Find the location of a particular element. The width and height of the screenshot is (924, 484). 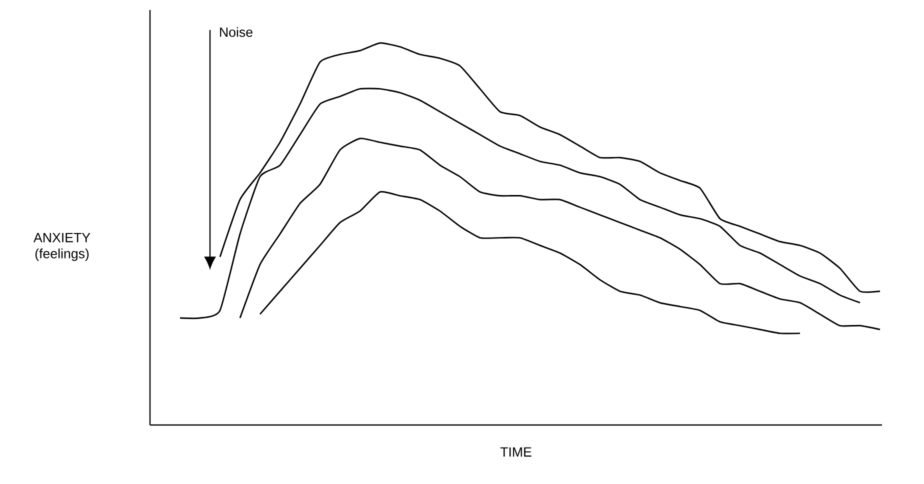

x-axis-title: TIME is located at coordinates (516, 452).